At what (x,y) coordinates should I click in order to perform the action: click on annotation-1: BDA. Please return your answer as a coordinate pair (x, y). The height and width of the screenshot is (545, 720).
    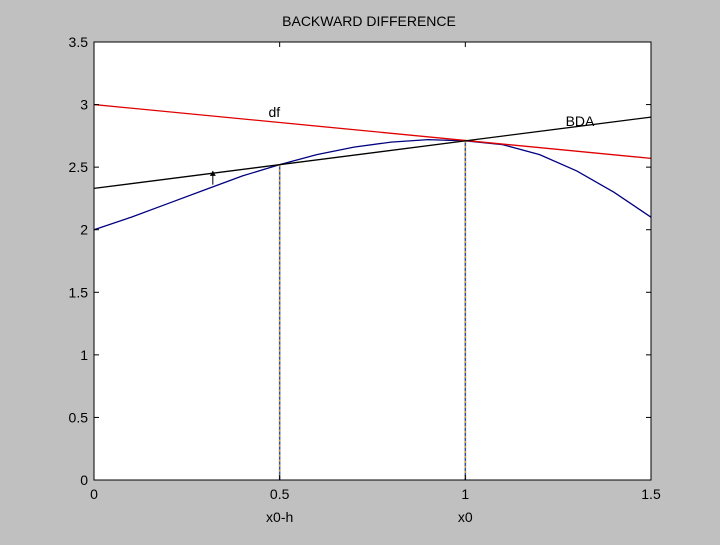
    Looking at the image, I should click on (580, 121).